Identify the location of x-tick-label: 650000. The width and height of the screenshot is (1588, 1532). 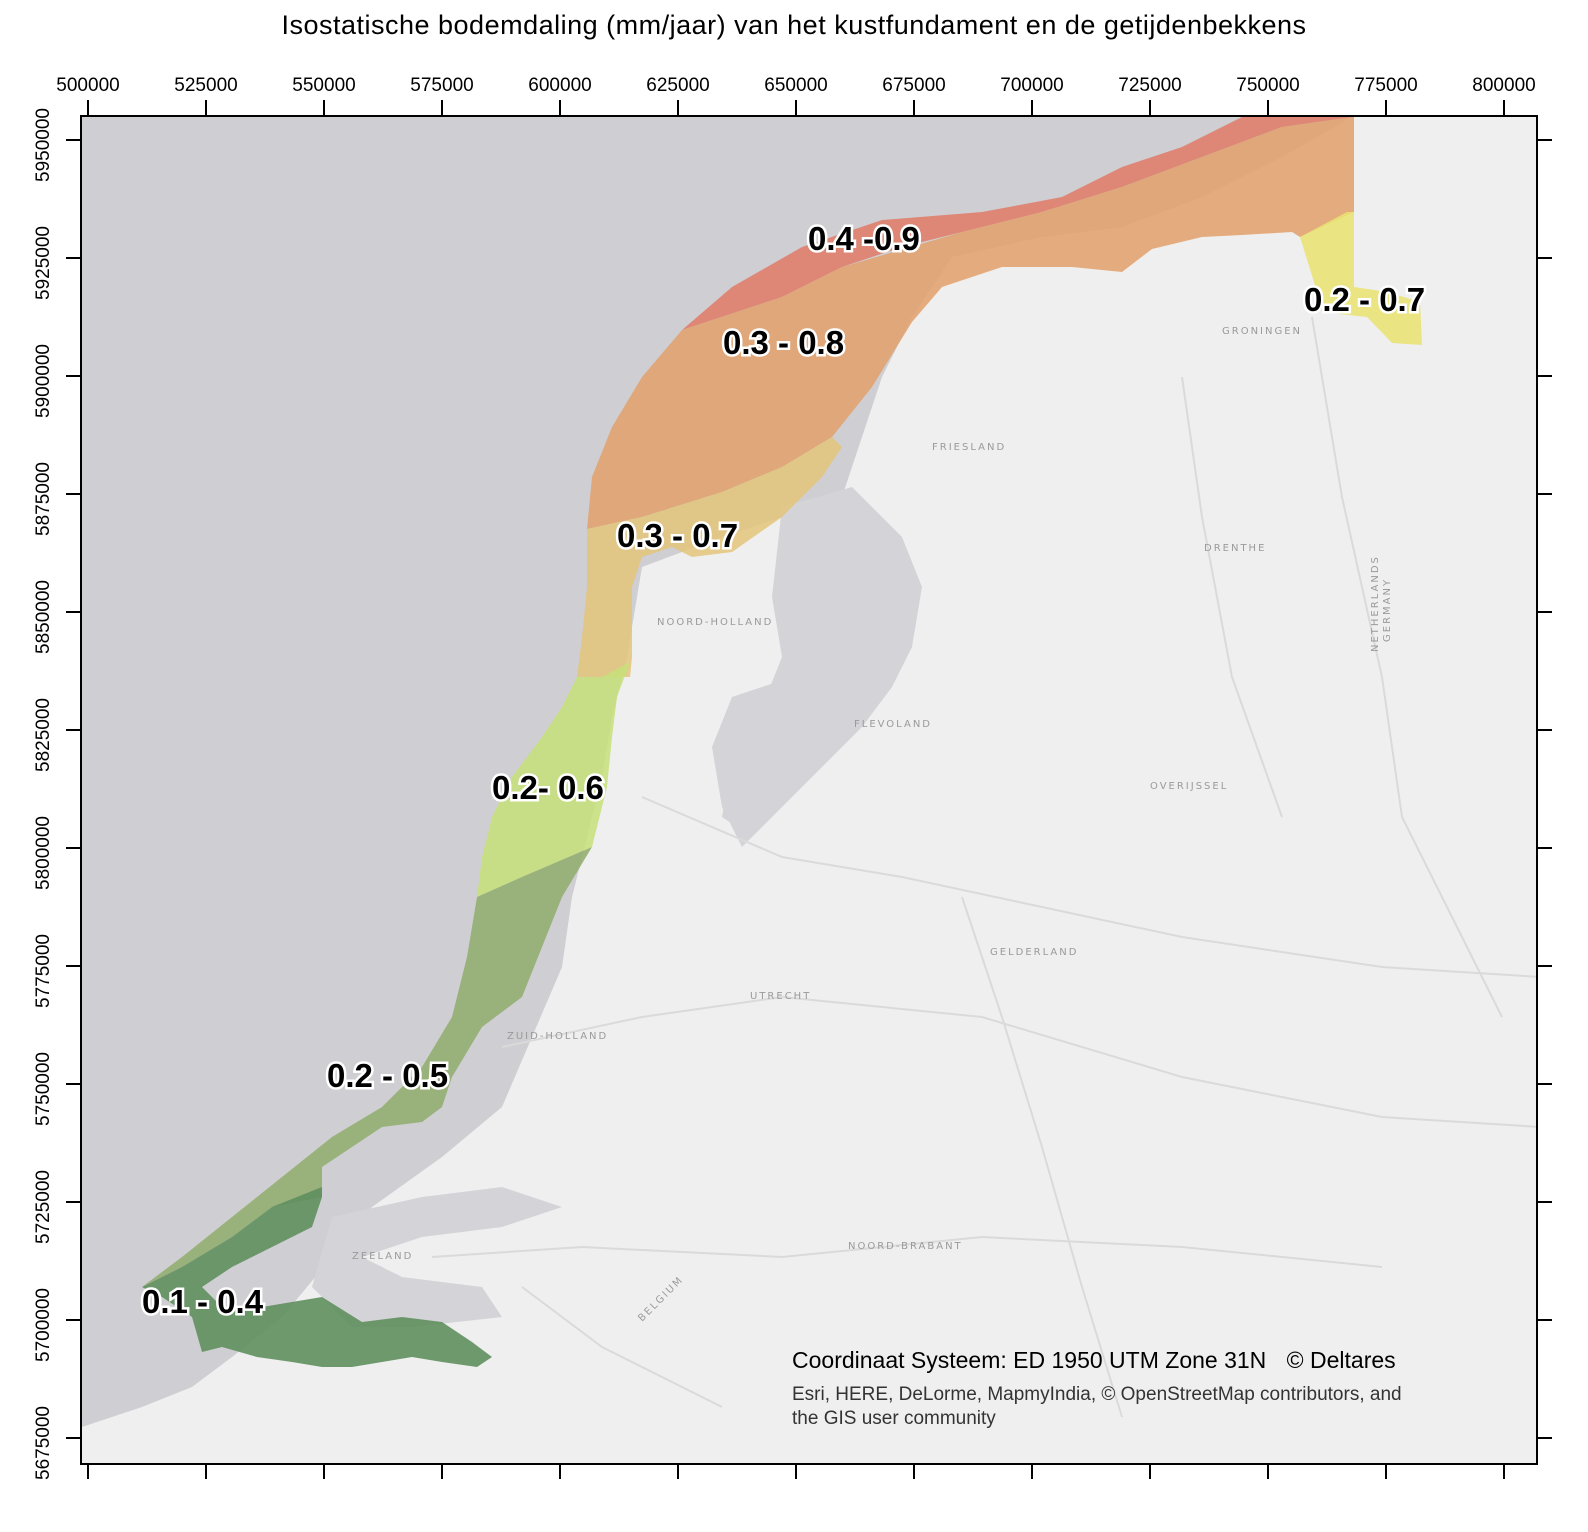
(796, 85).